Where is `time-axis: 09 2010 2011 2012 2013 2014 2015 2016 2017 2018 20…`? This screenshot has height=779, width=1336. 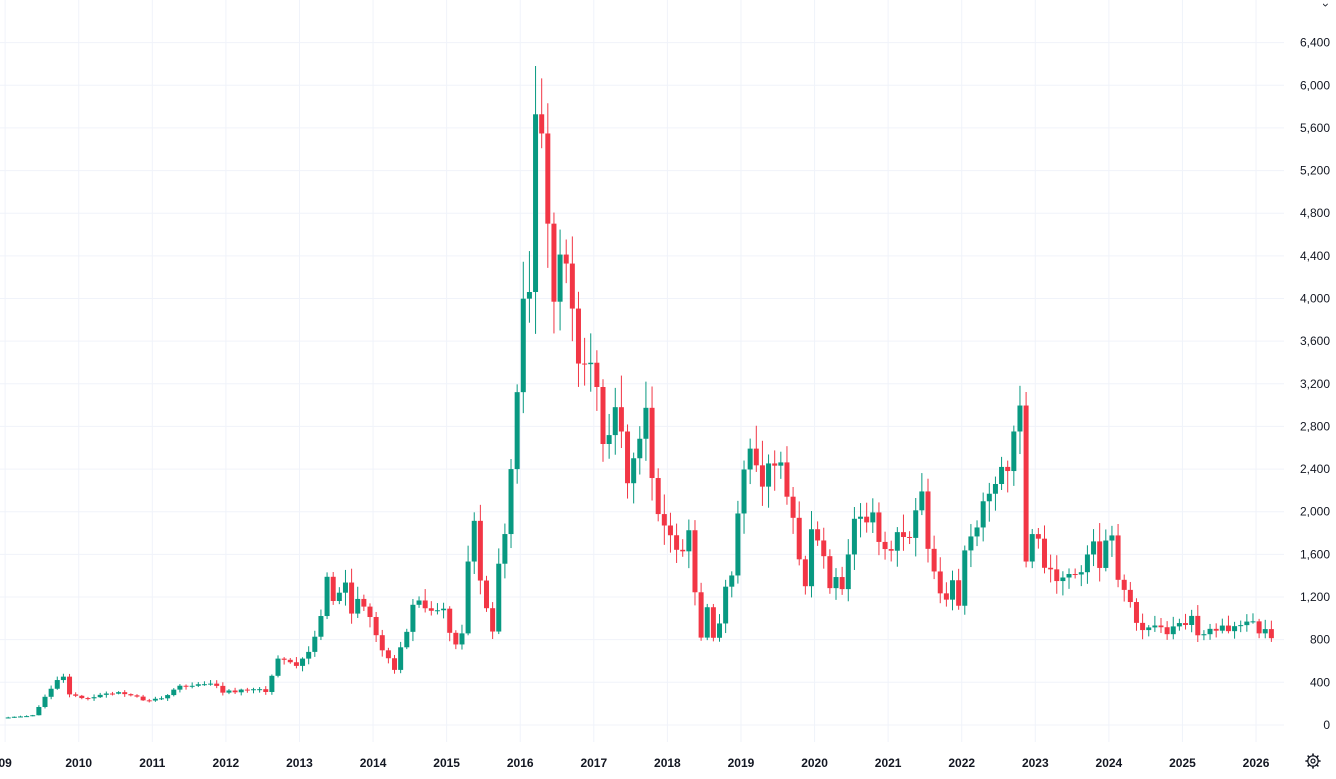
time-axis: 09 2010 2011 2012 2013 2014 2015 2016 2017 2018 20… is located at coordinates (635, 763).